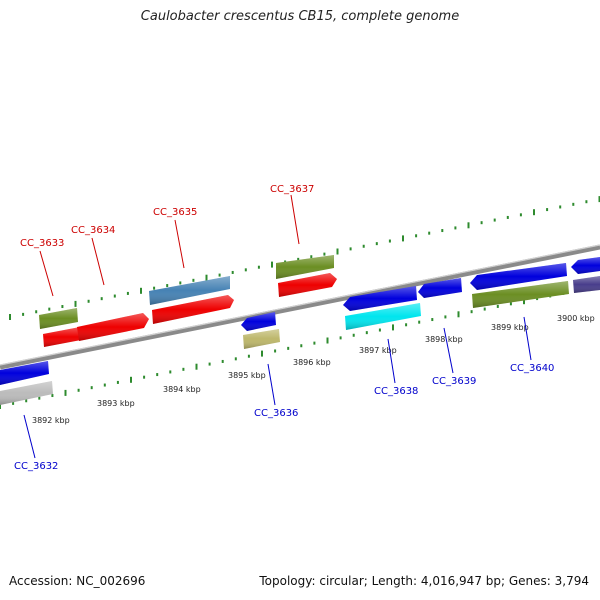  Describe the element at coordinates (312, 362) in the screenshot. I see `kbp-label: 3896 kbp` at that location.